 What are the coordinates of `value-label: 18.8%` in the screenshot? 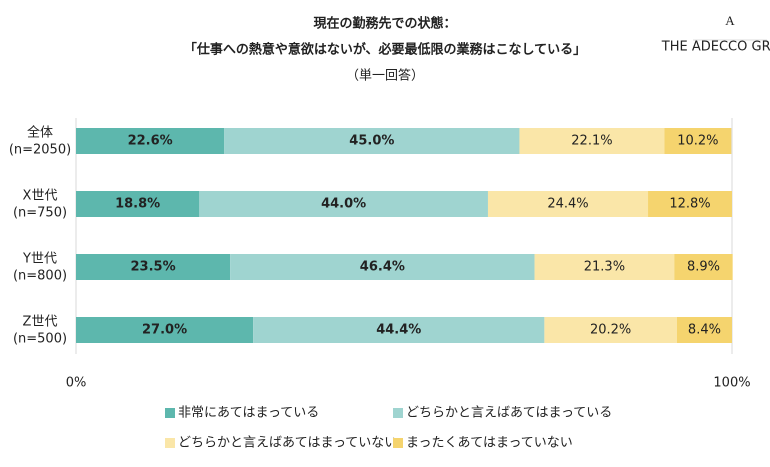 It's located at (137, 204).